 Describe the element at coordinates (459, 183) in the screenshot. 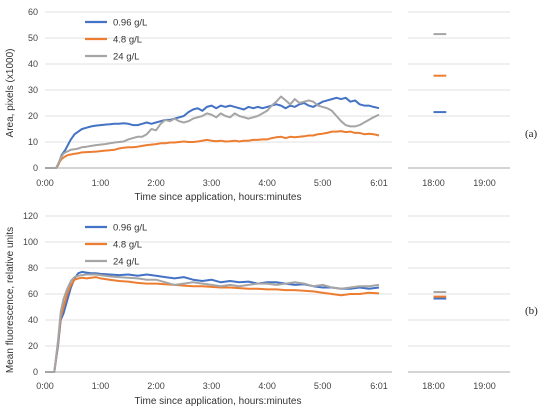

I see `break-x-tick-labels-a: 18:00 19:00` at that location.